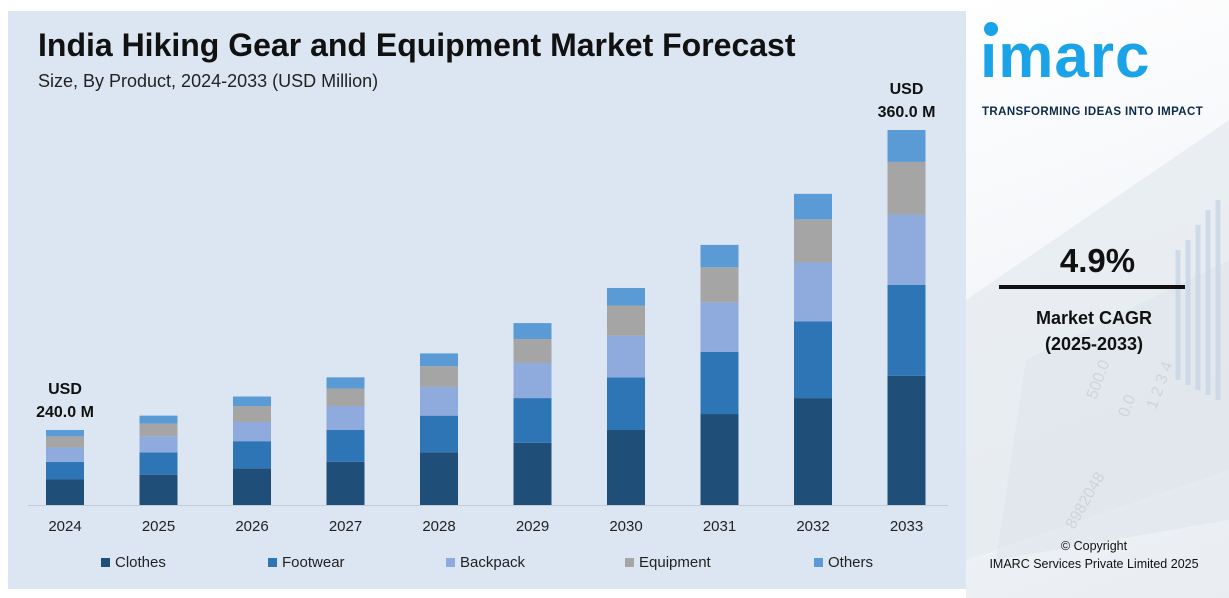  I want to click on annotation-total-2024: 240.0 M, so click(65, 412).